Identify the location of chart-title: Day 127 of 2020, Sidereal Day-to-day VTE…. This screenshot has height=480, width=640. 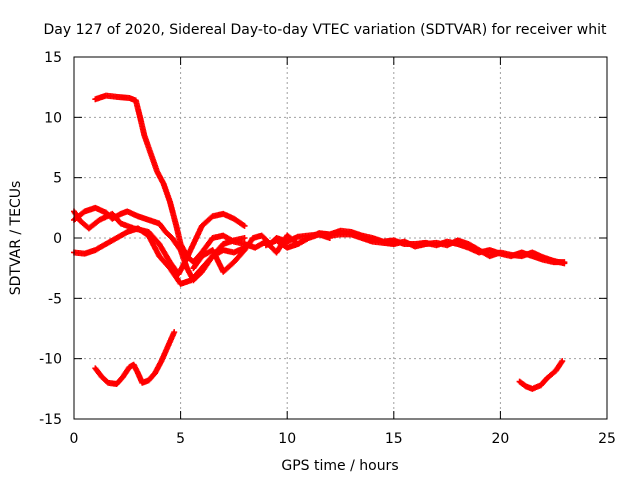
(325, 30).